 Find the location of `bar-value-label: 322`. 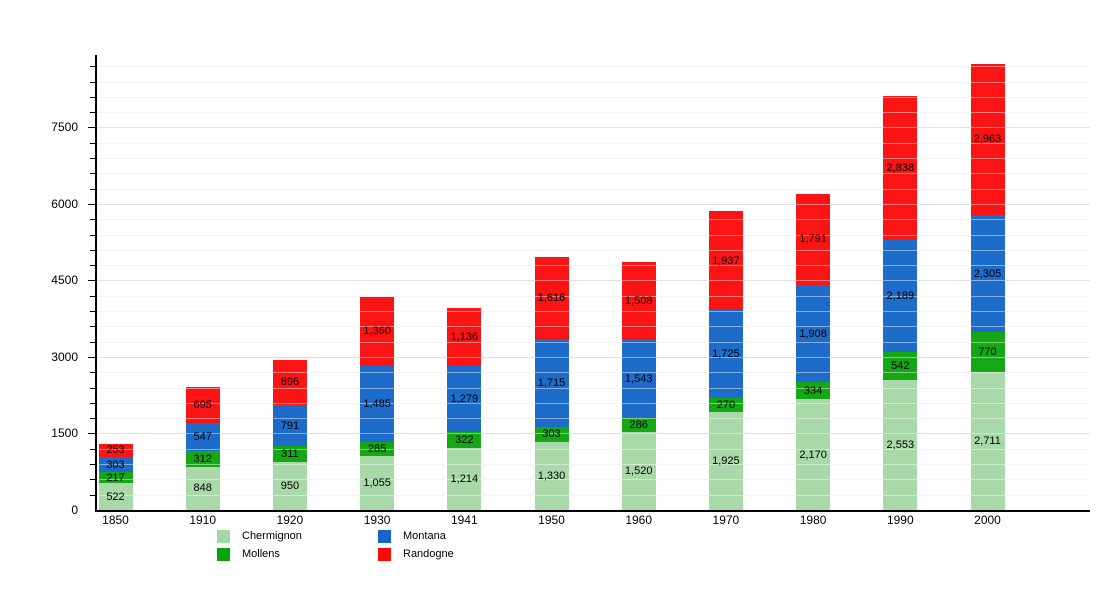

bar-value-label: 322 is located at coordinates (464, 439).